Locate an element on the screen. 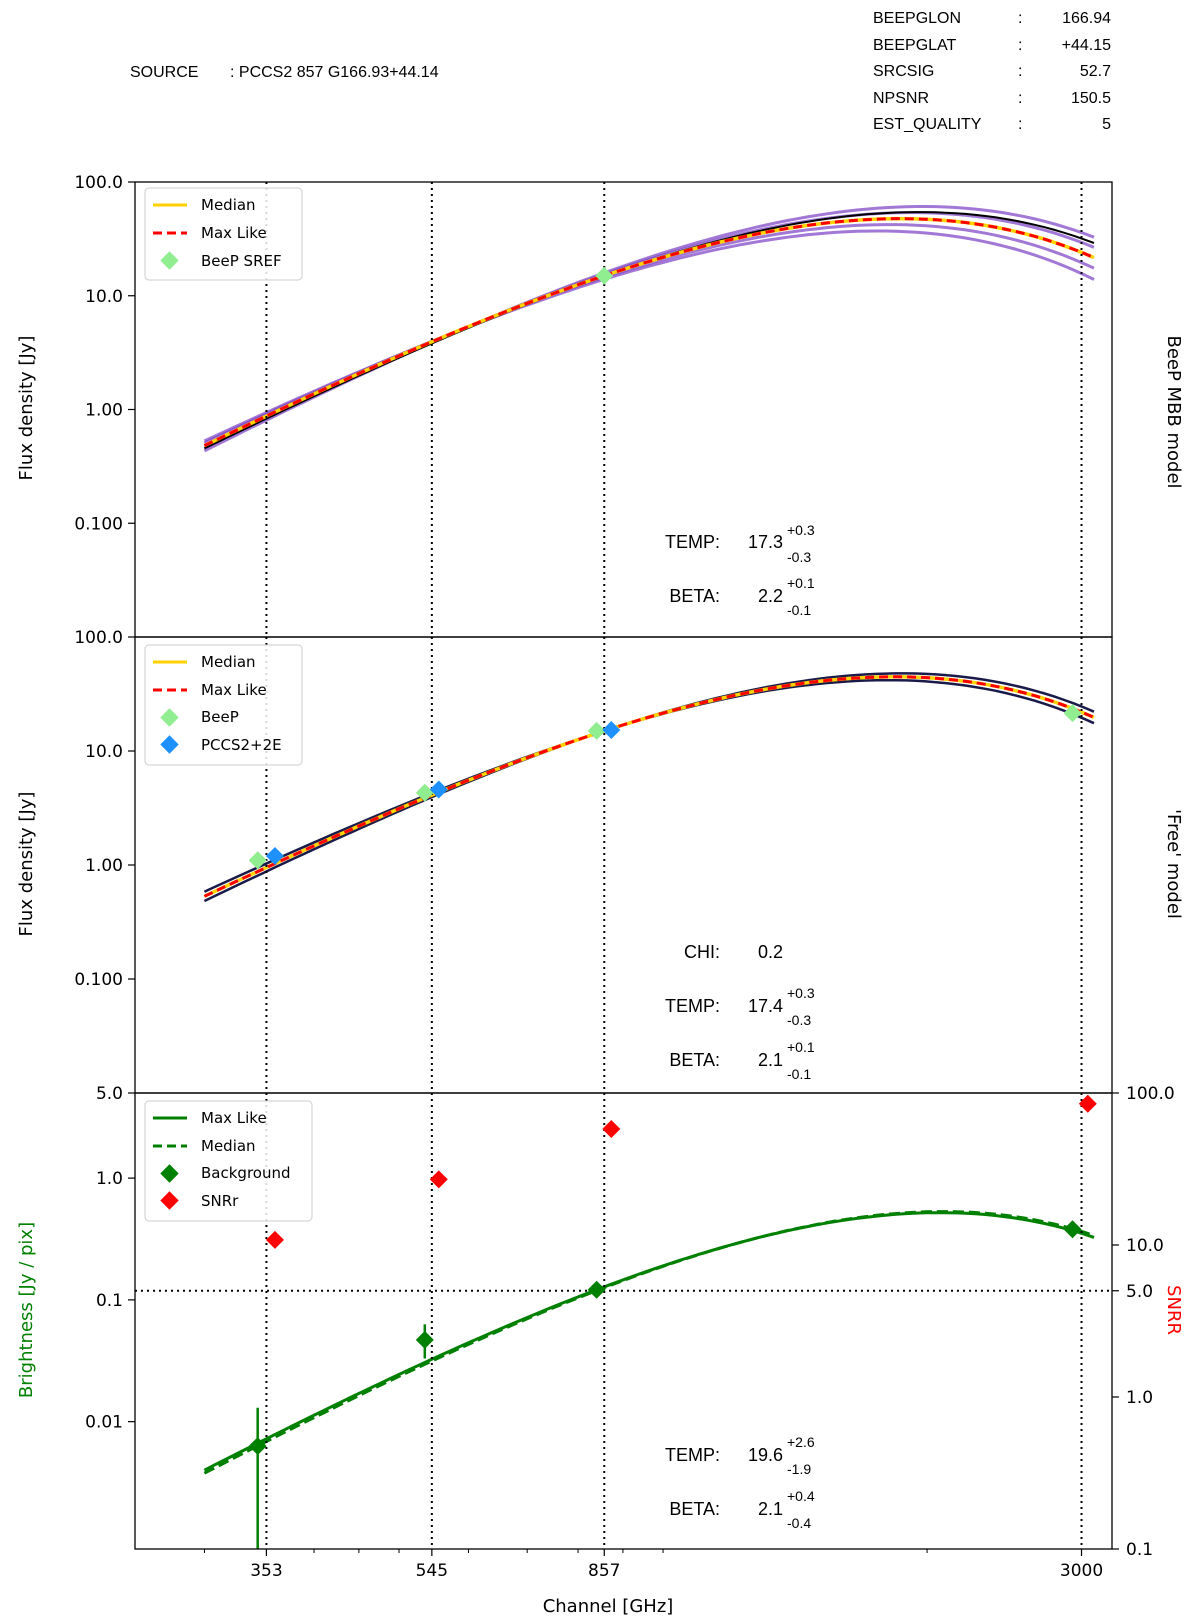 The width and height of the screenshot is (1200, 1624). annotation-value: 0.2 is located at coordinates (770, 952).